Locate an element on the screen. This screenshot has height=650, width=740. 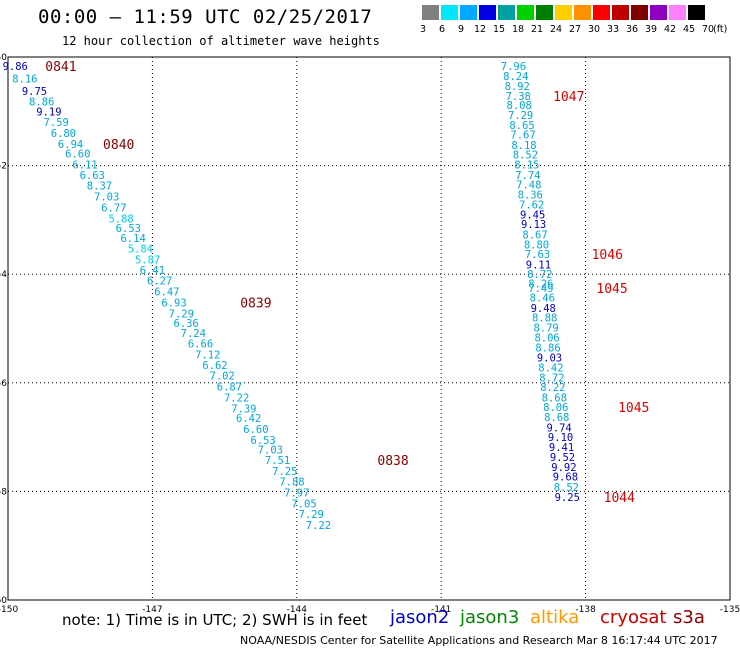
swh-value-label: 8.08 is located at coordinates (519, 106).